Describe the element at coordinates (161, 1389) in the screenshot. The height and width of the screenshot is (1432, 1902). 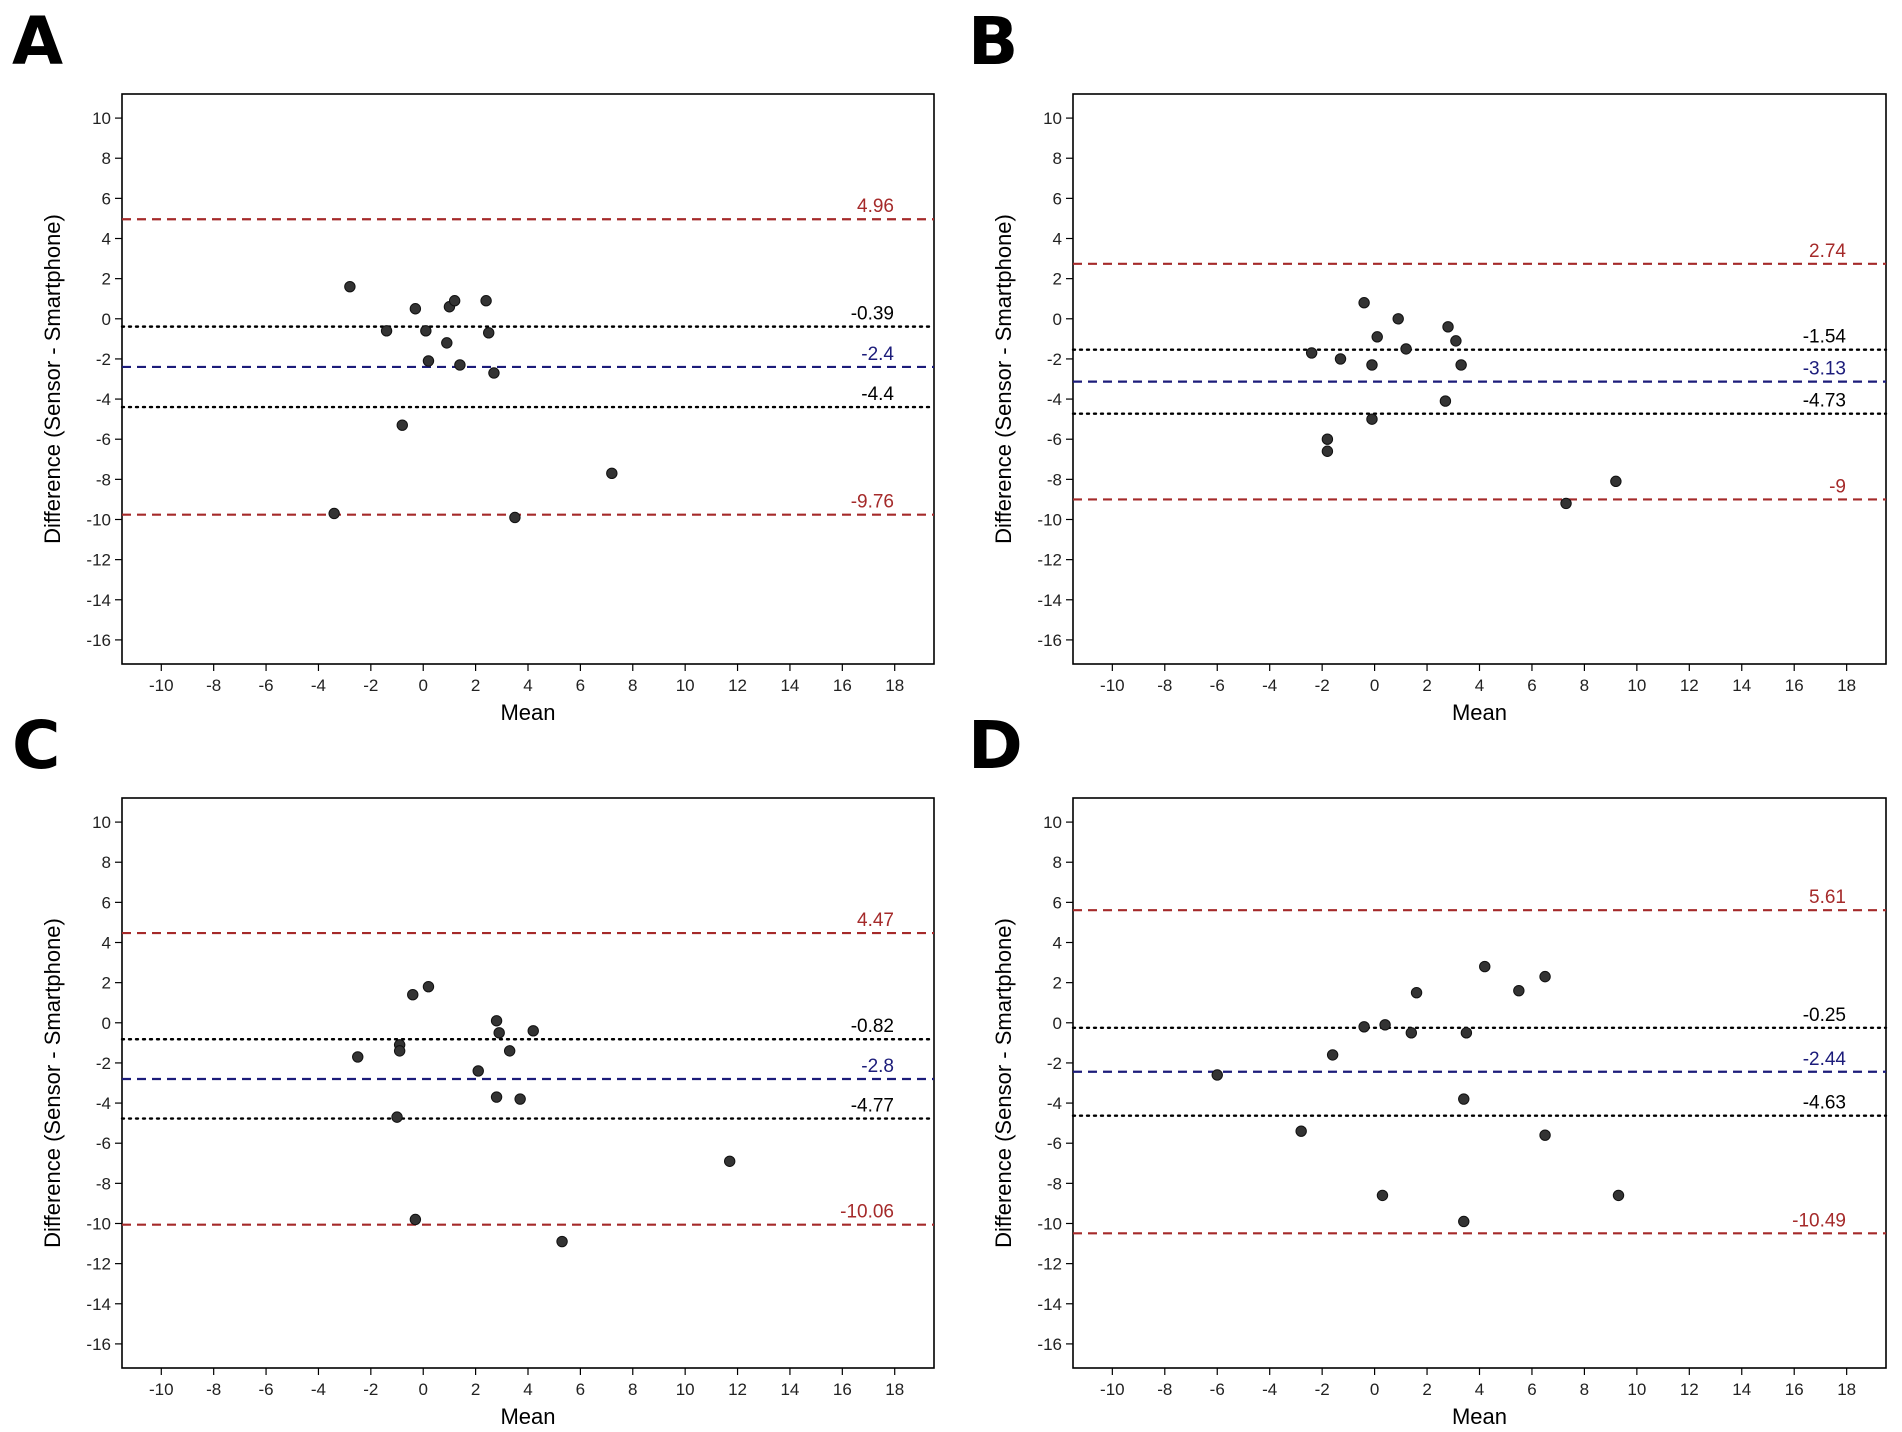
I see `x-tick-label: -10` at that location.